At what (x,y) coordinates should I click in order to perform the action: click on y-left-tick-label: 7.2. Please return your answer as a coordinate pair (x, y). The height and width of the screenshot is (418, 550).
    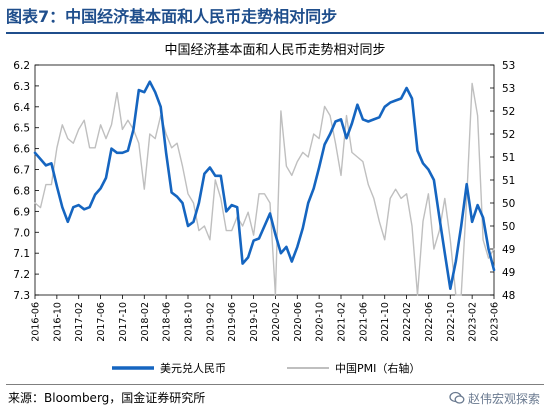
    Looking at the image, I should click on (21, 275).